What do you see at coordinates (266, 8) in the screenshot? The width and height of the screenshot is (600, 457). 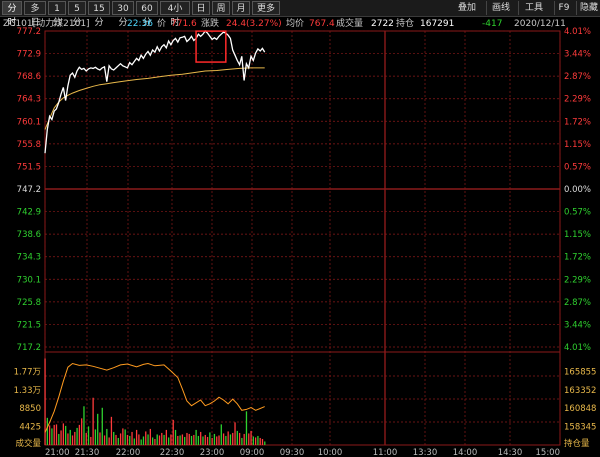 I see `period-button-11: 更多` at bounding box center [266, 8].